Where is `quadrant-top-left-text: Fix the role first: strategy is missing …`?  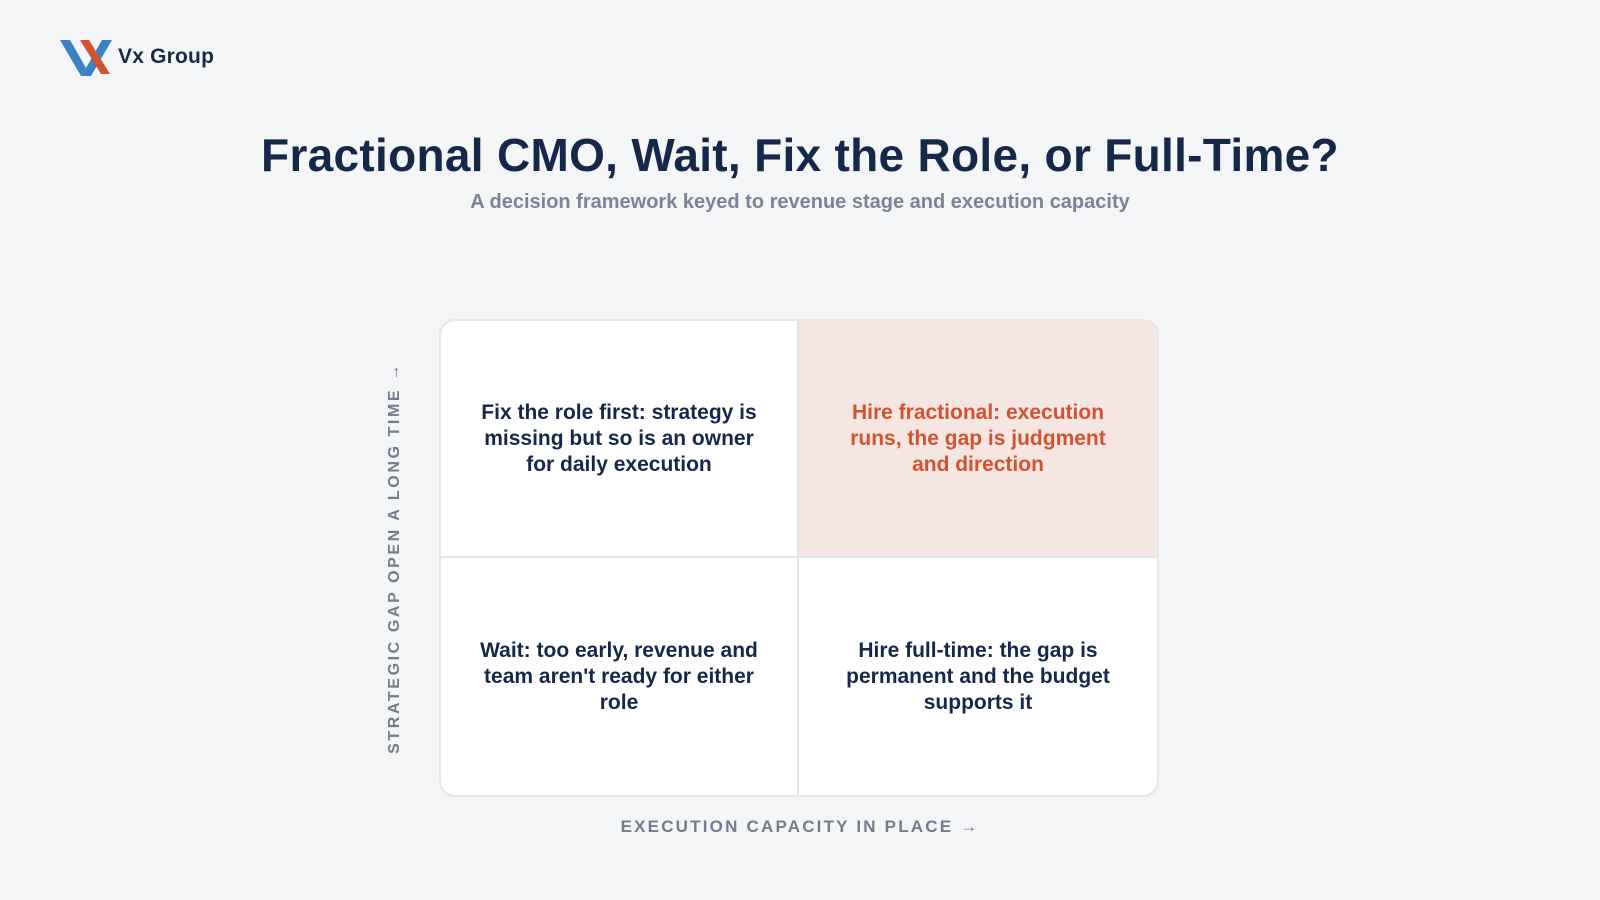
quadrant-top-left-text: Fix the role first: strategy is missing … is located at coordinates (619, 438).